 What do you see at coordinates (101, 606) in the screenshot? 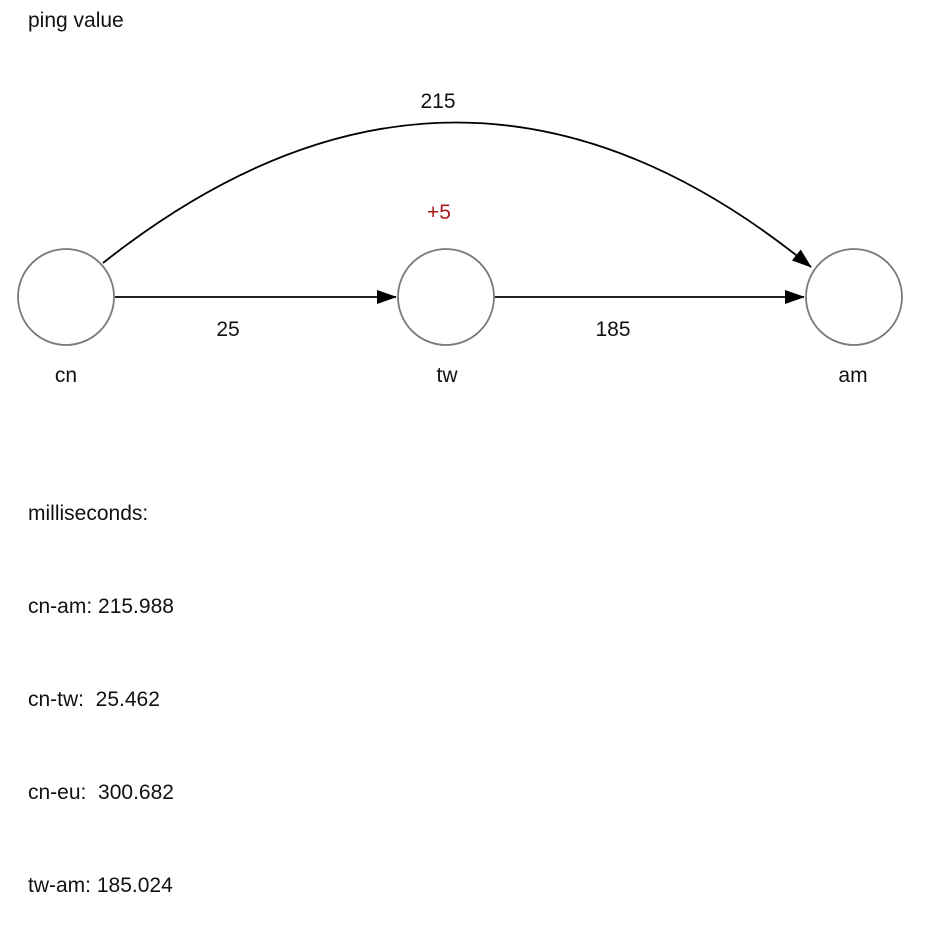
I see `stats-line-cn-am: cn-am: 215.988` at bounding box center [101, 606].